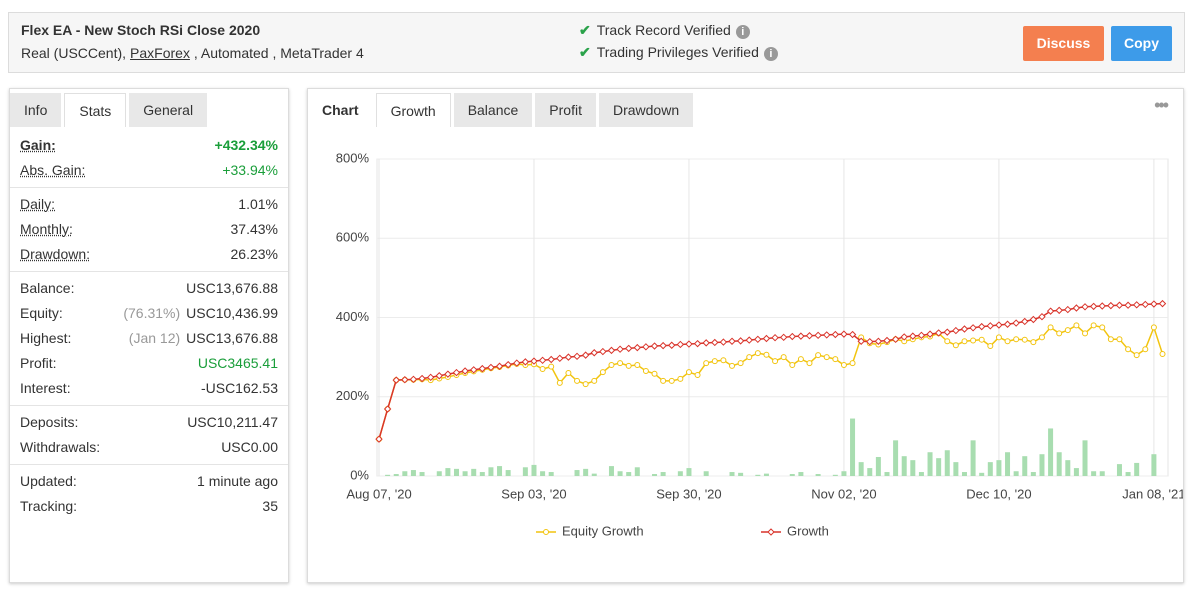 This screenshot has height=591, width=1193. Describe the element at coordinates (340, 110) in the screenshot. I see `chart-label: Chart` at that location.